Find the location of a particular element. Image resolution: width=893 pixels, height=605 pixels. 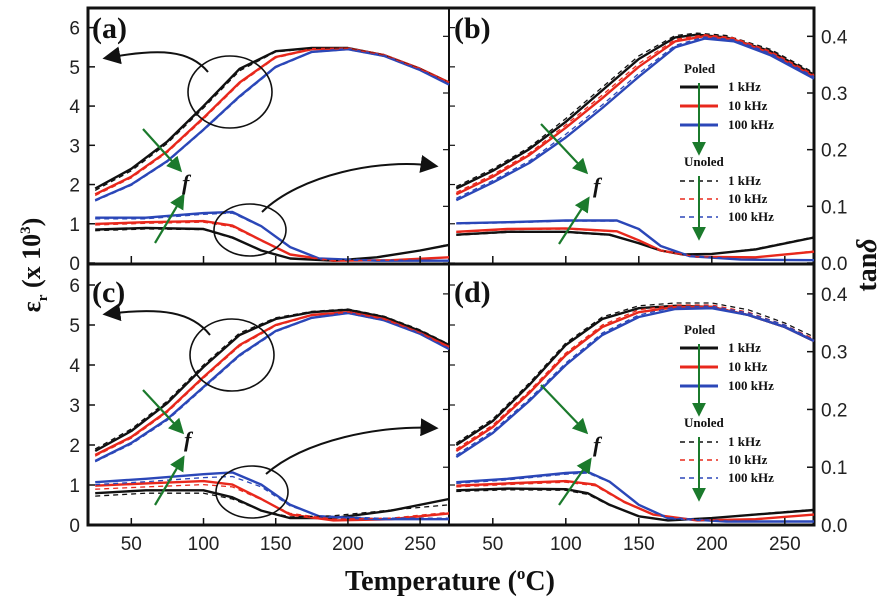

panel-d-curves is located at coordinates (635, 412).